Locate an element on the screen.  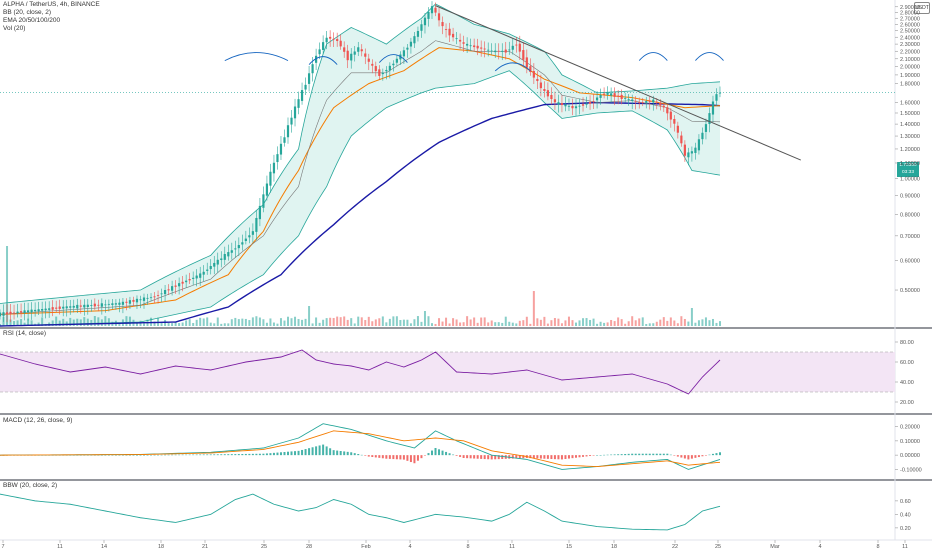
currency-button: USDT is located at coordinates (922, 8).